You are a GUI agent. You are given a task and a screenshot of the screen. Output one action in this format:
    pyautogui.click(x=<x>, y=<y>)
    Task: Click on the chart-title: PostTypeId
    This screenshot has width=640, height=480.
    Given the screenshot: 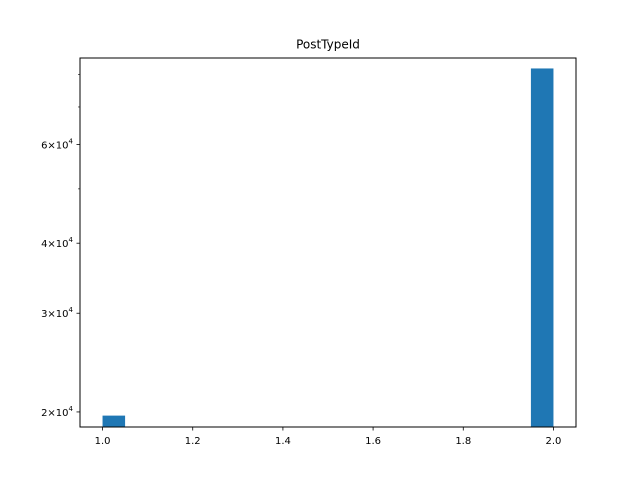 What is the action you would take?
    pyautogui.click(x=328, y=45)
    